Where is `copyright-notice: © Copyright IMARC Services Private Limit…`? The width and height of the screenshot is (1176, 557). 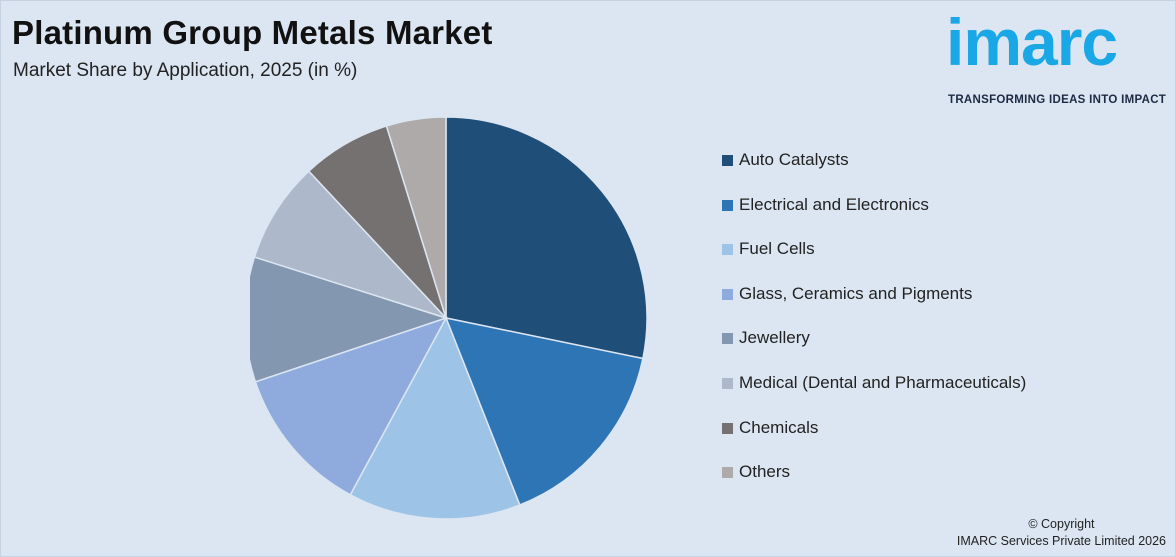 copyright-notice: © Copyright IMARC Services Private Limit… is located at coordinates (1061, 533).